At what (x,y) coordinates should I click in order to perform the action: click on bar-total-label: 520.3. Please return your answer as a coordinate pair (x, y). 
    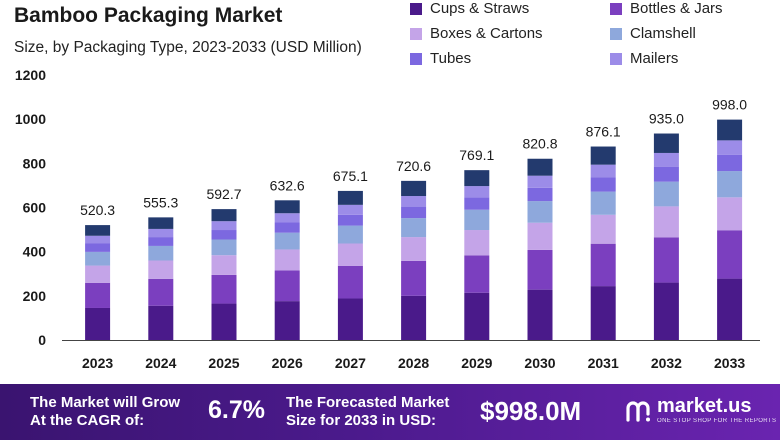
    Looking at the image, I should click on (97, 210).